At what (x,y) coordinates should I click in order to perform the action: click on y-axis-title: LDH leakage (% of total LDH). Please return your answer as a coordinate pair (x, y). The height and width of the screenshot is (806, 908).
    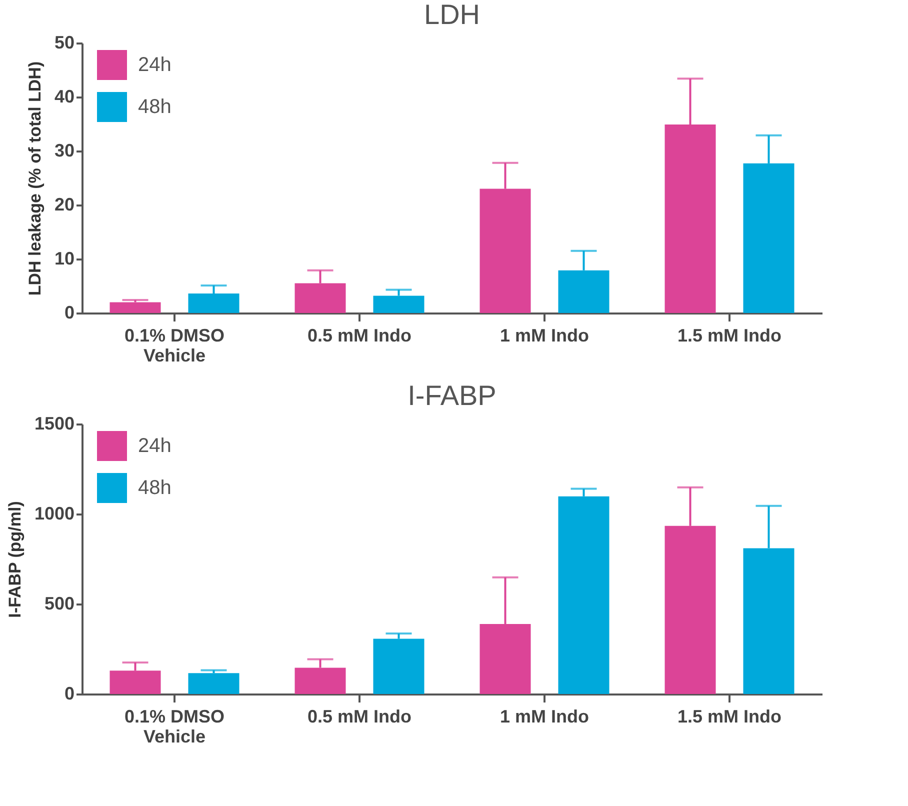
    Looking at the image, I should click on (34, 178).